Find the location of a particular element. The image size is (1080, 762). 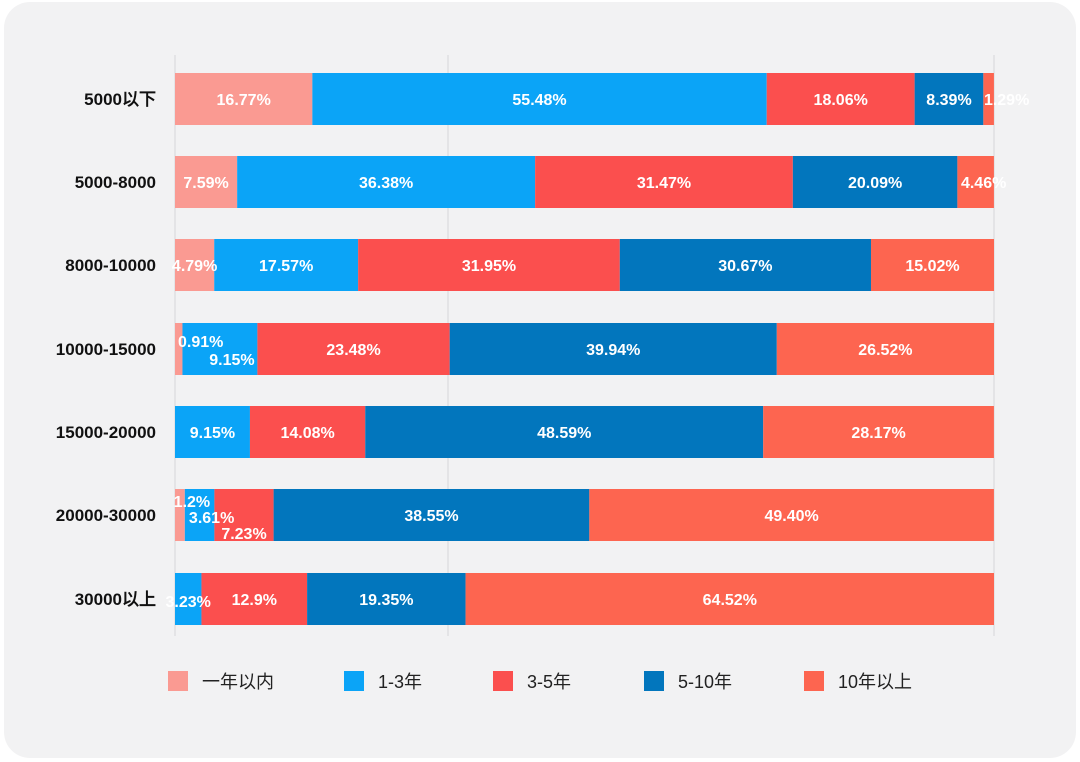

data-label: 36.38% is located at coordinates (386, 183).